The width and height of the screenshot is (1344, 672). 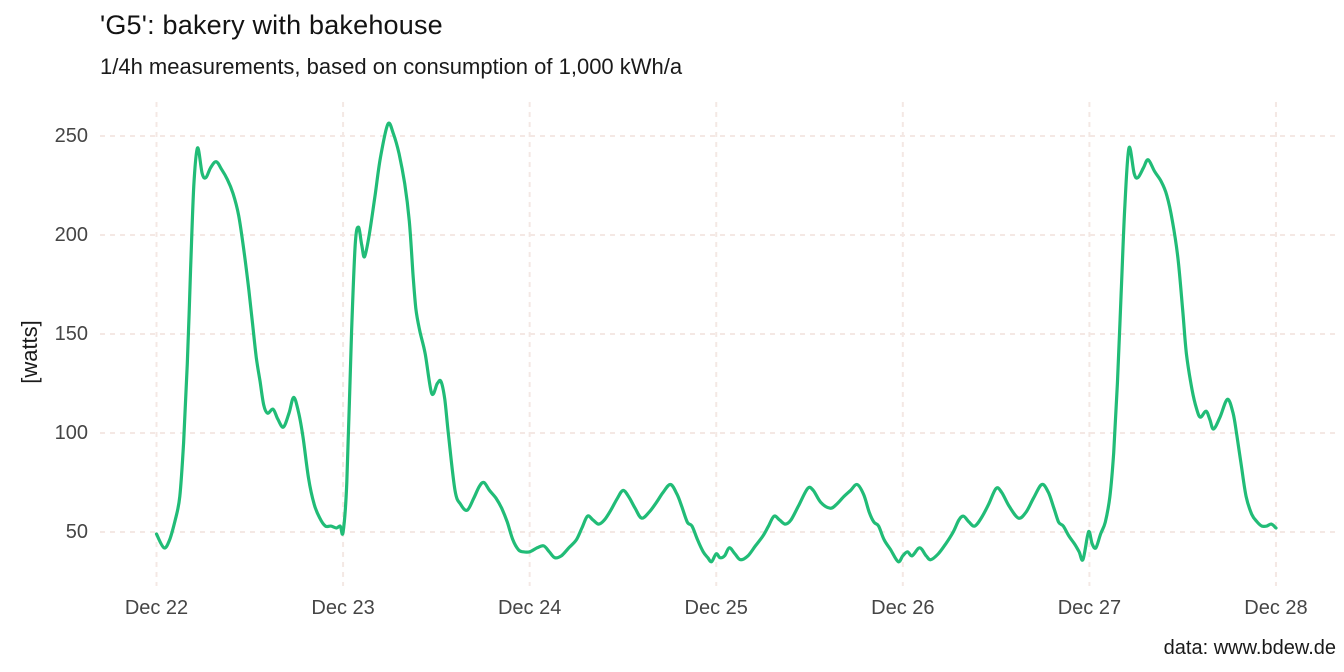 I want to click on x-tick-label: Dec 23, so click(x=343, y=608).